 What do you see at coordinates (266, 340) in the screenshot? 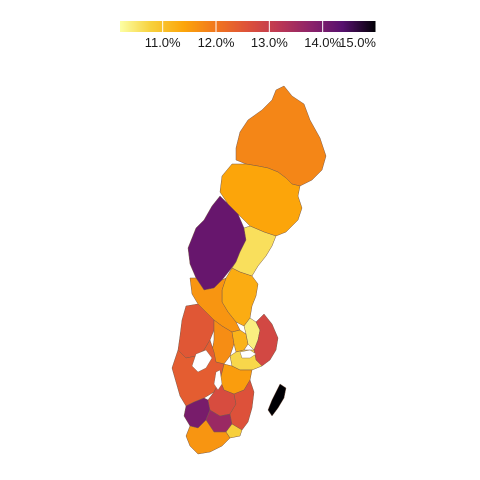
I see `region-stockholm` at bounding box center [266, 340].